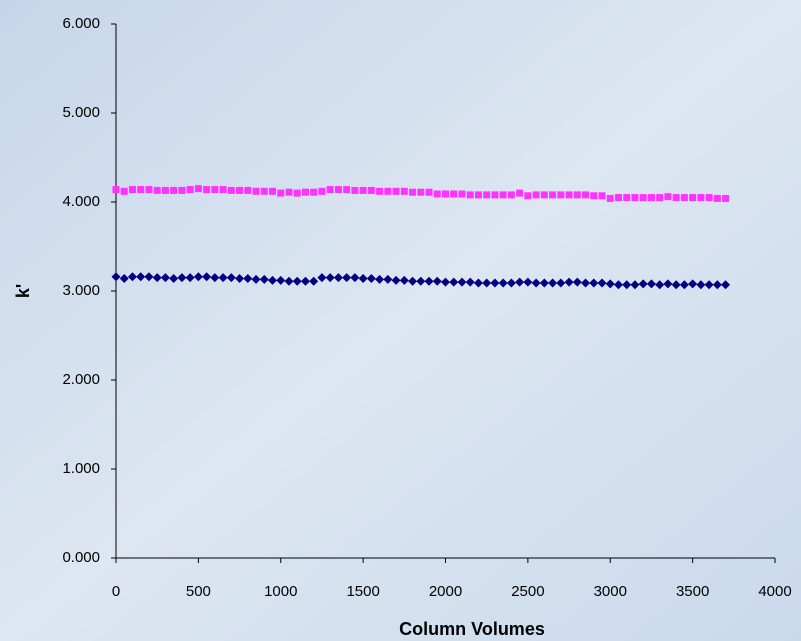  I want to click on x-tick-label: 500, so click(198, 591).